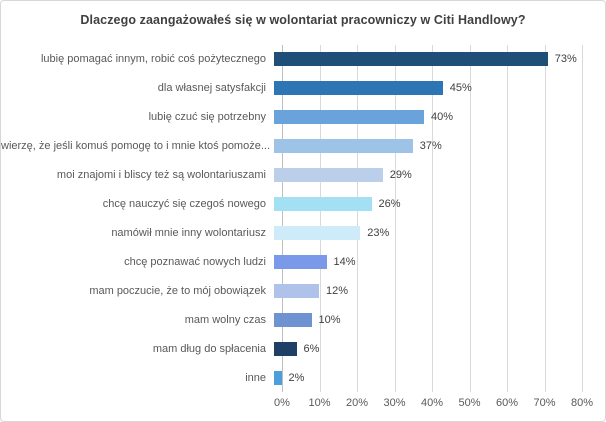  I want to click on bar-row: dla własnej satysfakcji 45%, so click(303, 88).